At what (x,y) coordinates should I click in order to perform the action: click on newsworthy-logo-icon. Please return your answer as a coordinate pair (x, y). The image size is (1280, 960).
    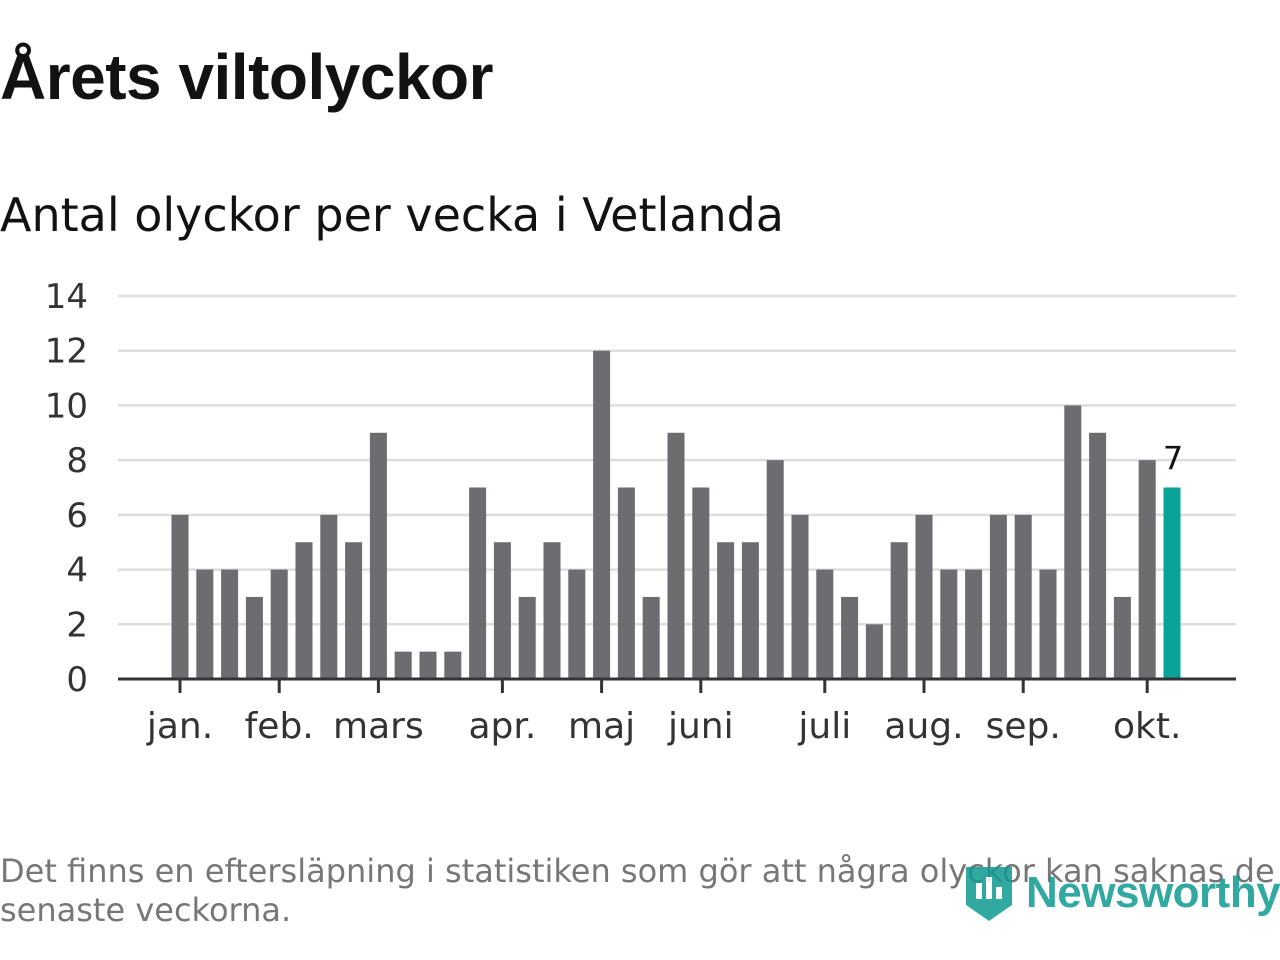
    Looking at the image, I should click on (989, 894).